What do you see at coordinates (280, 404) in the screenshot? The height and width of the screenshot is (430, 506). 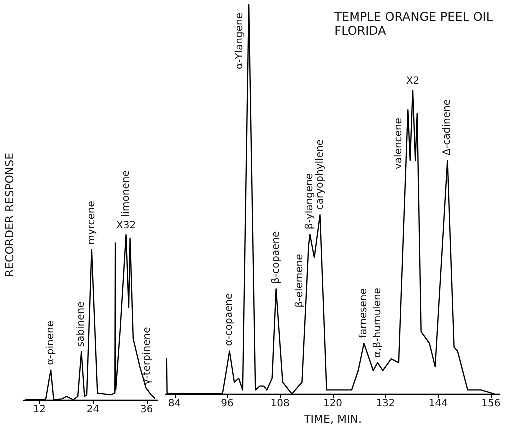 I see `x-tick-label: 108` at bounding box center [280, 404].